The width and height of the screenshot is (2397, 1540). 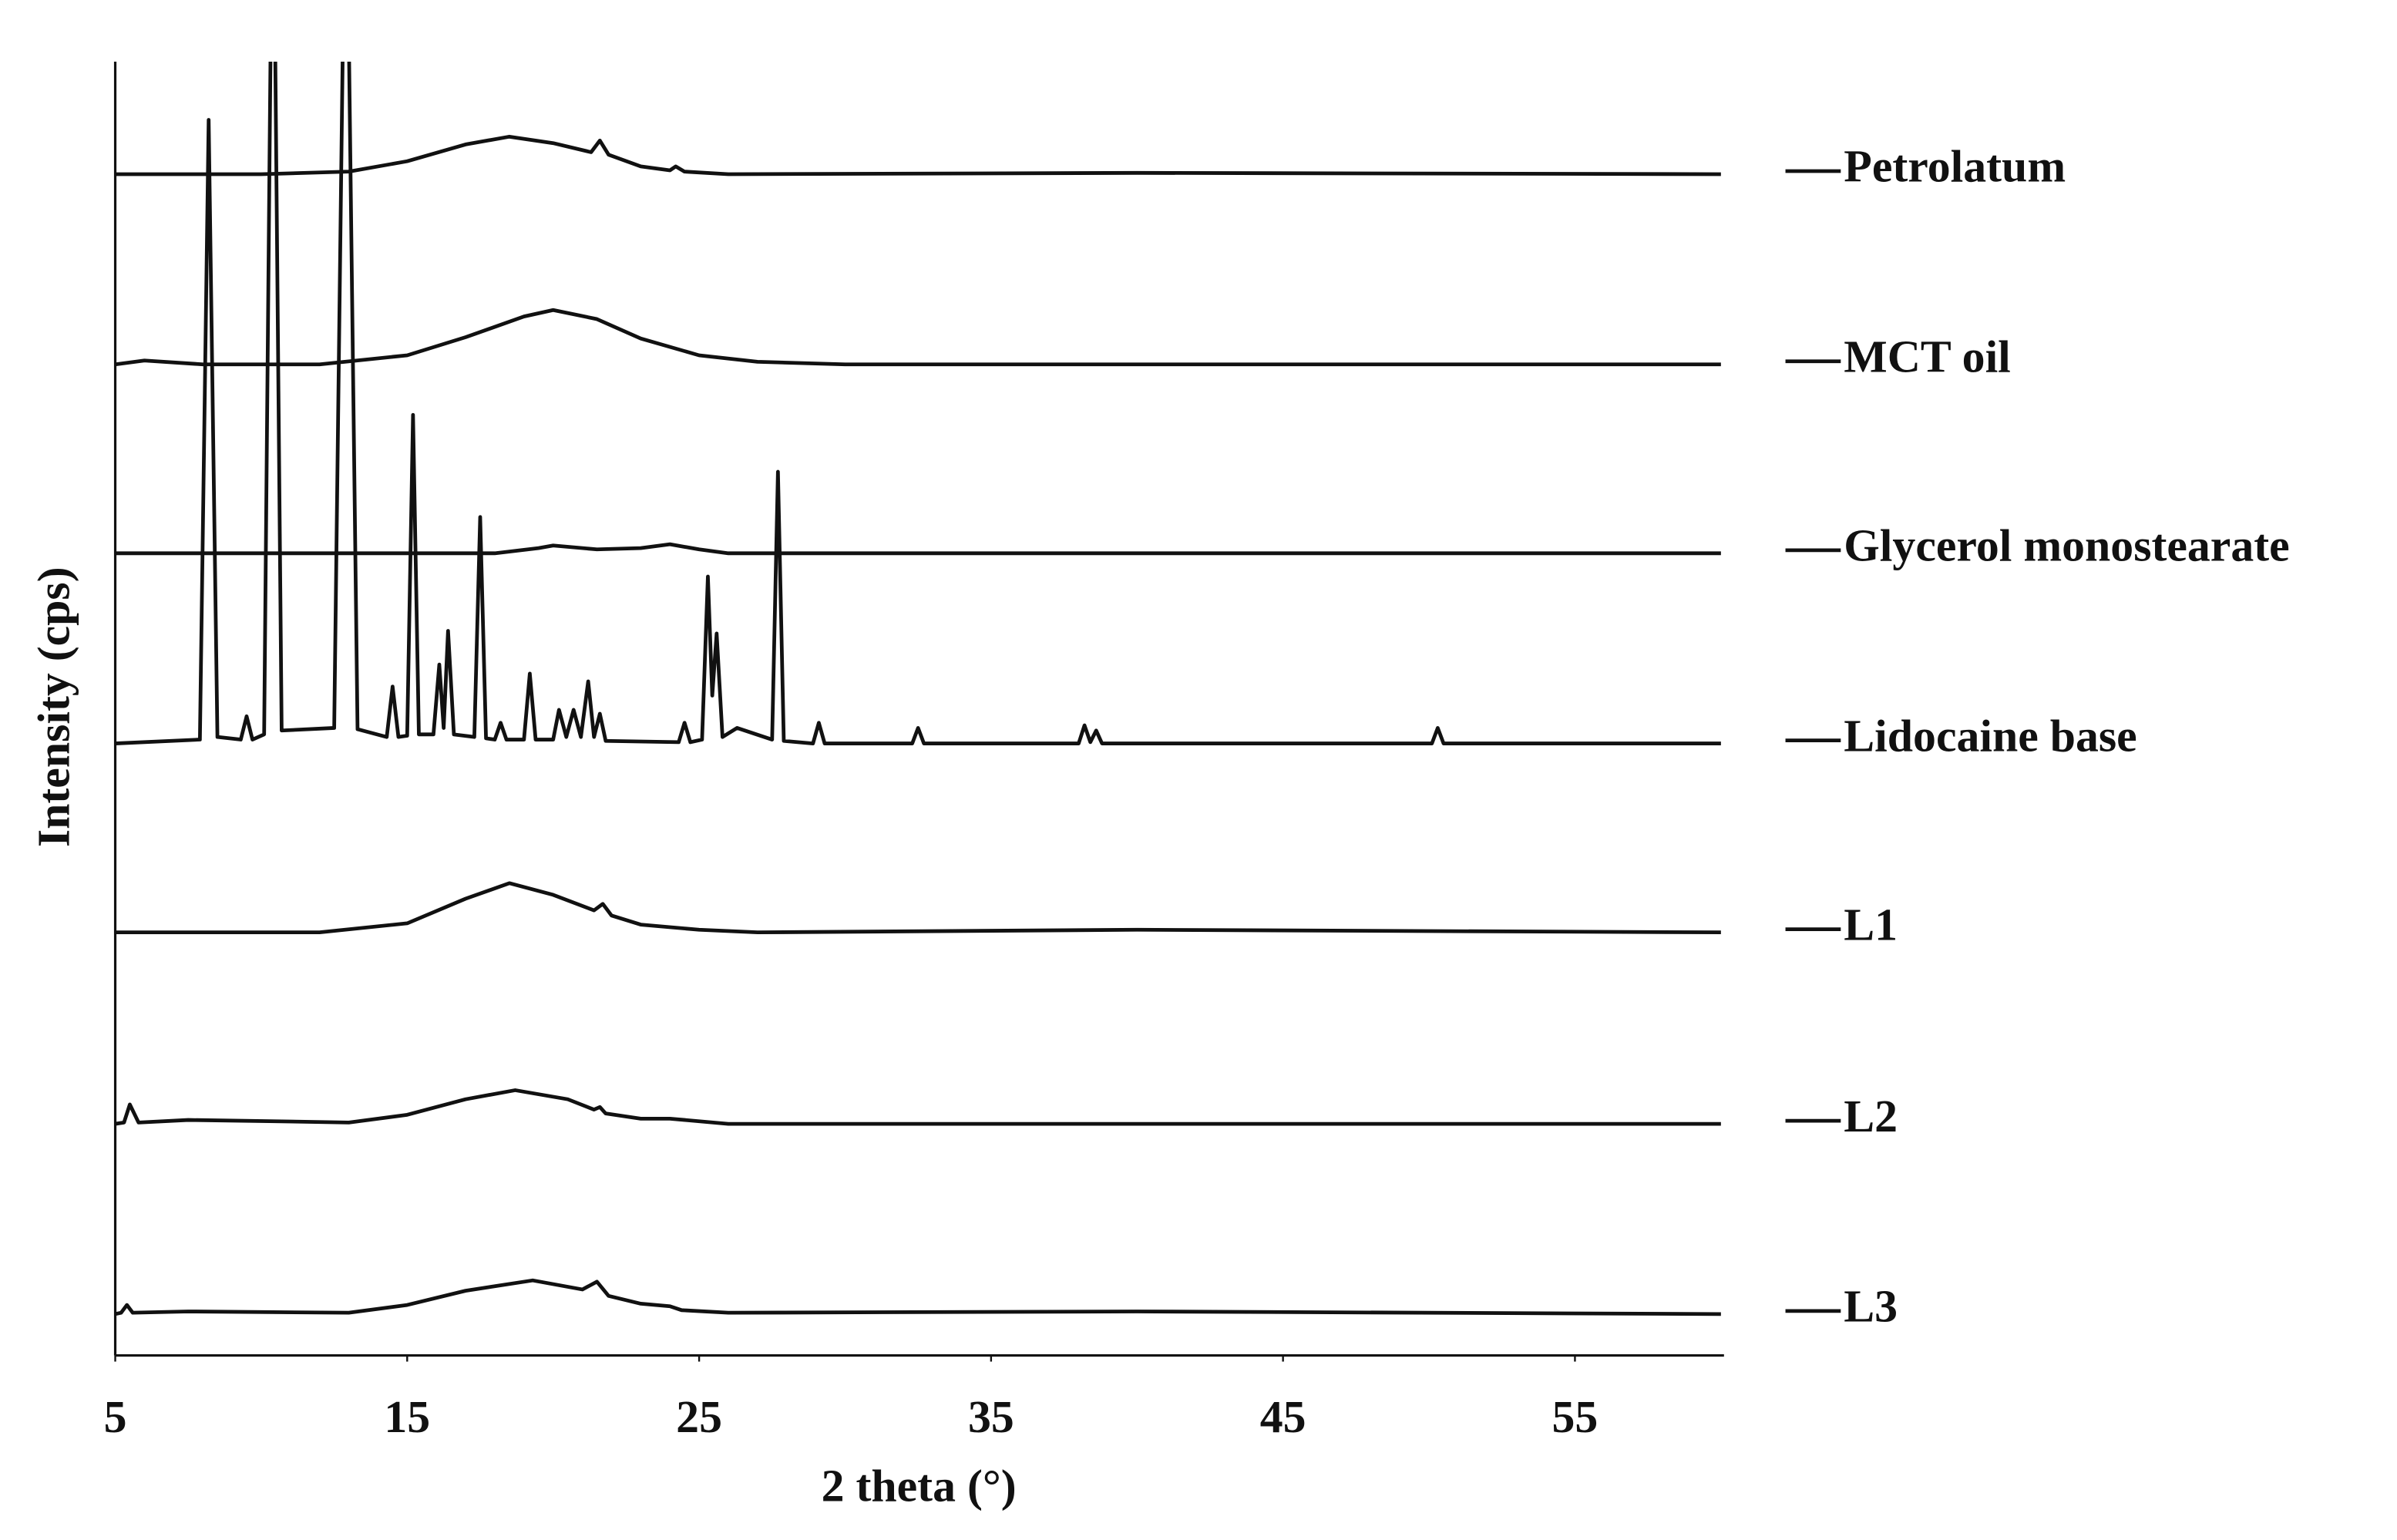 What do you see at coordinates (2066, 545) in the screenshot?
I see `legend-label: Glycerol monostearate` at bounding box center [2066, 545].